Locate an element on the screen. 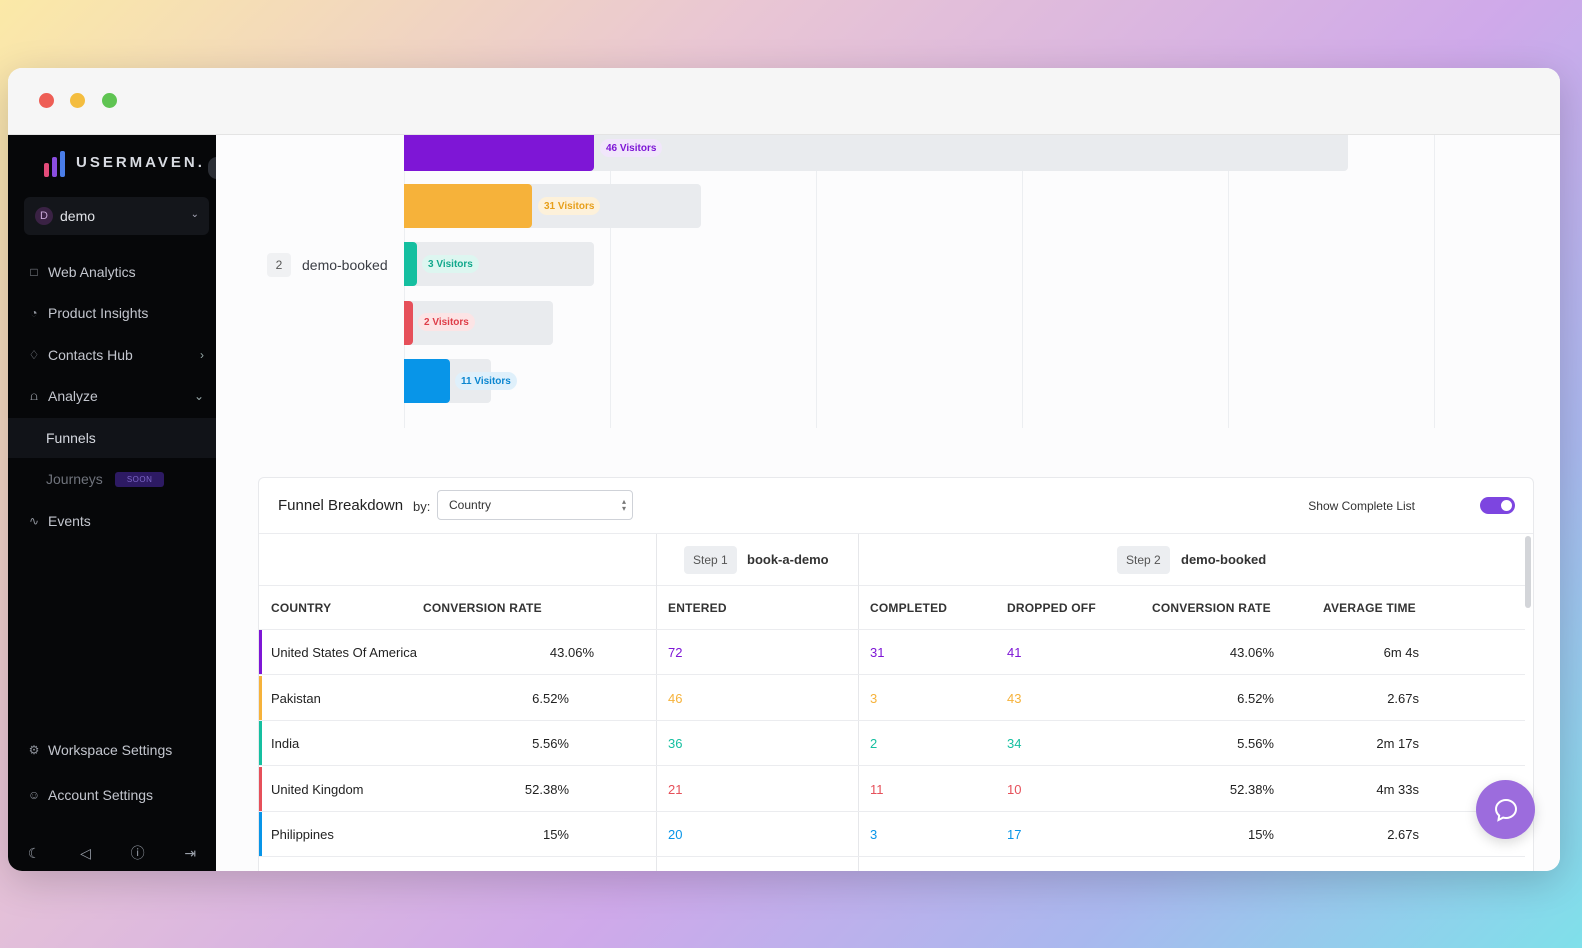 This screenshot has width=1582, height=948. cell-country: United States Of America is located at coordinates (344, 652).